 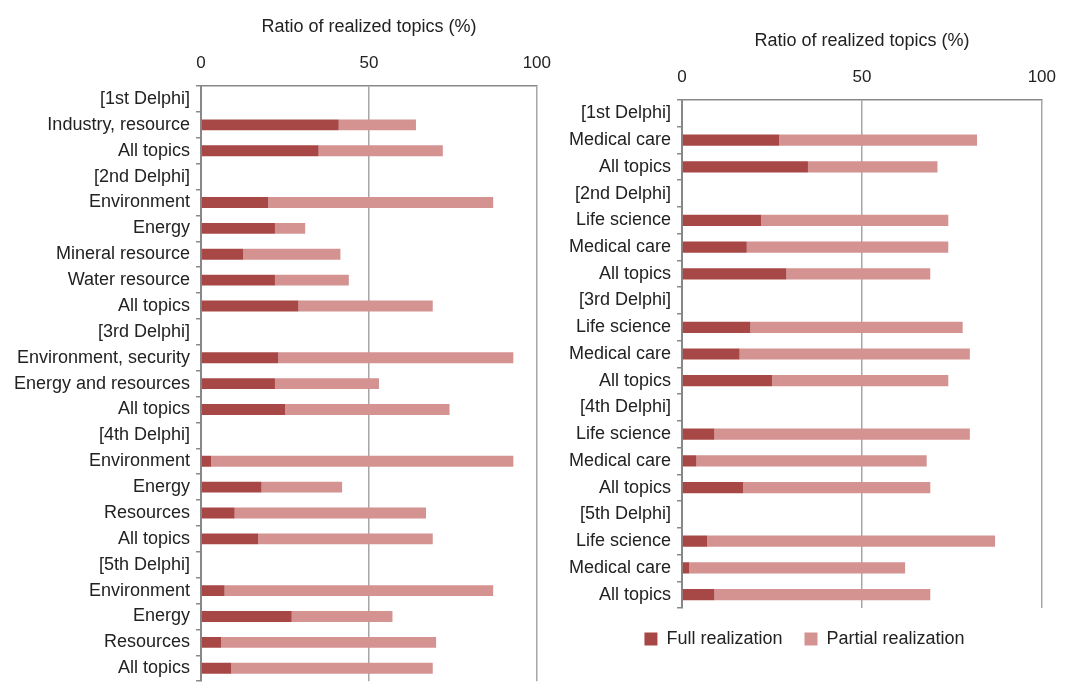 What do you see at coordinates (102, 382) in the screenshot?
I see `y-tick-label: Energy and resources` at bounding box center [102, 382].